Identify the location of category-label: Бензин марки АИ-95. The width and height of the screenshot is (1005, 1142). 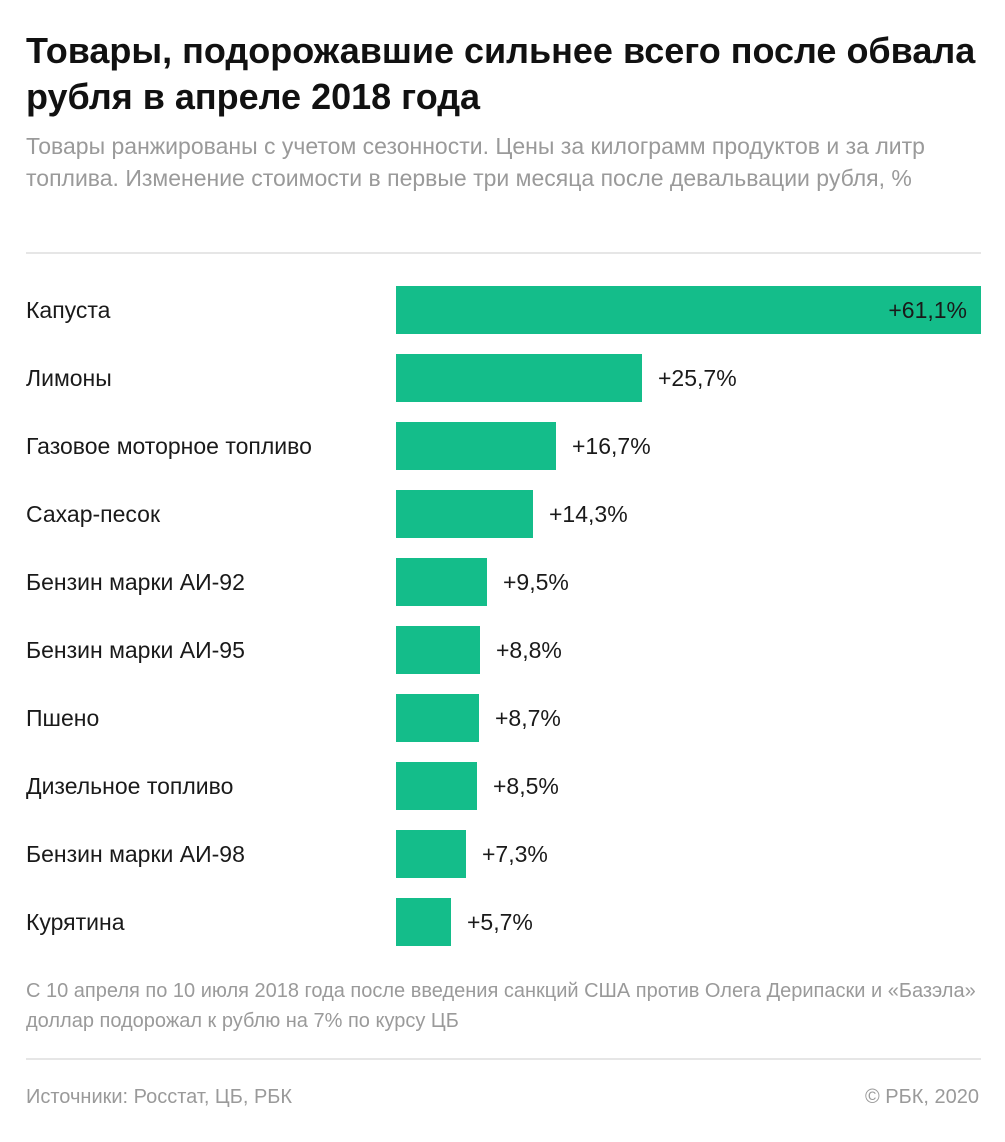
(135, 650).